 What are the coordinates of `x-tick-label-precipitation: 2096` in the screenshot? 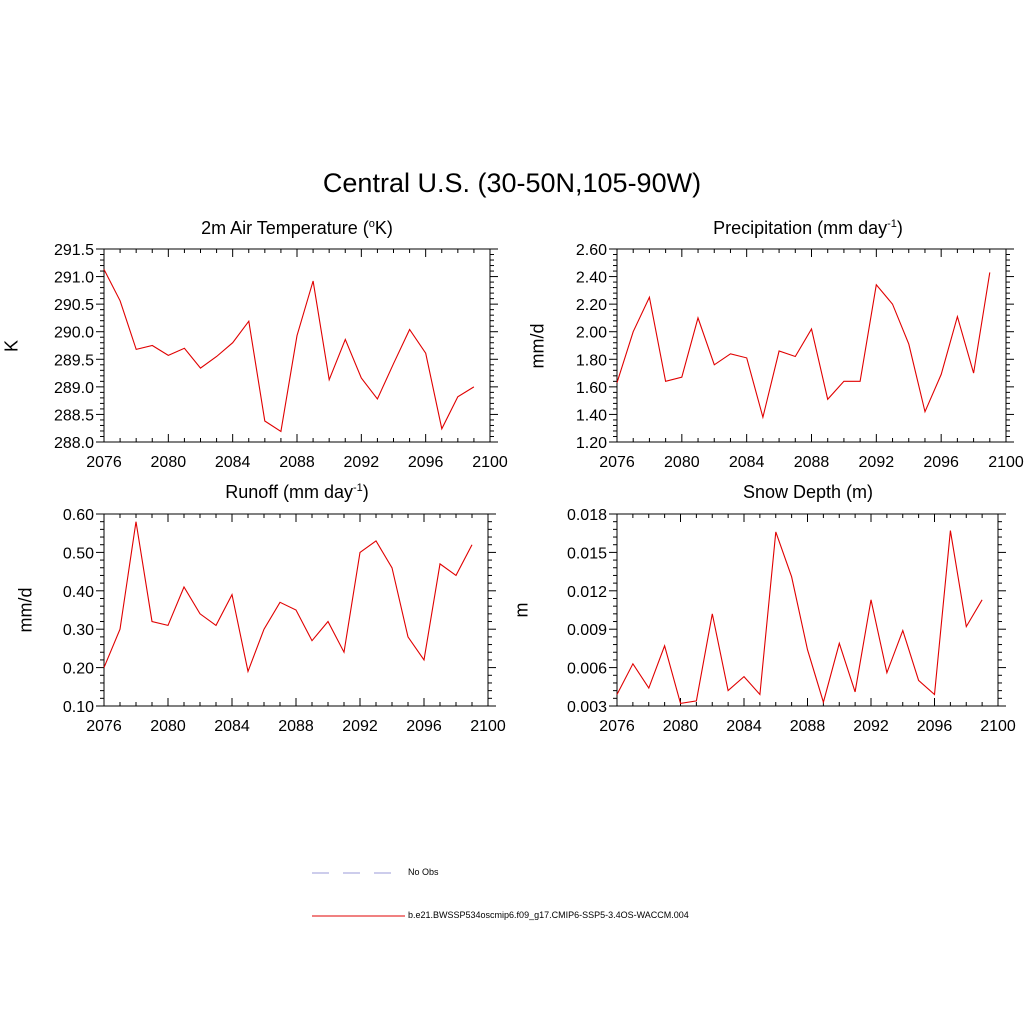 It's located at (941, 462).